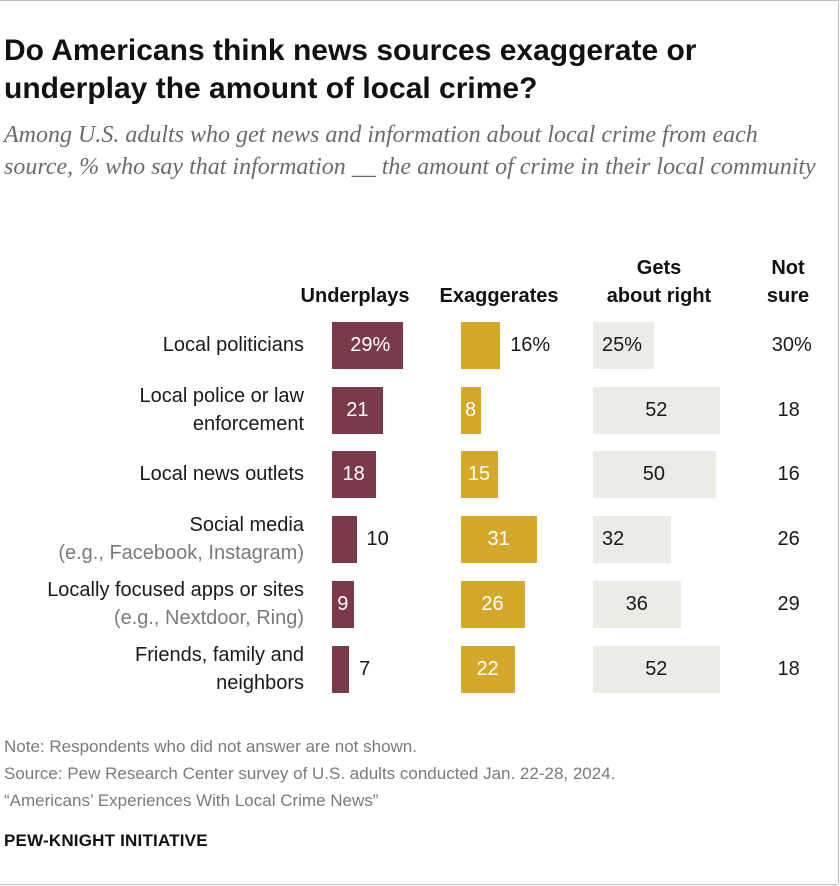  I want to click on column-header-underplays: Underplays, so click(355, 296).